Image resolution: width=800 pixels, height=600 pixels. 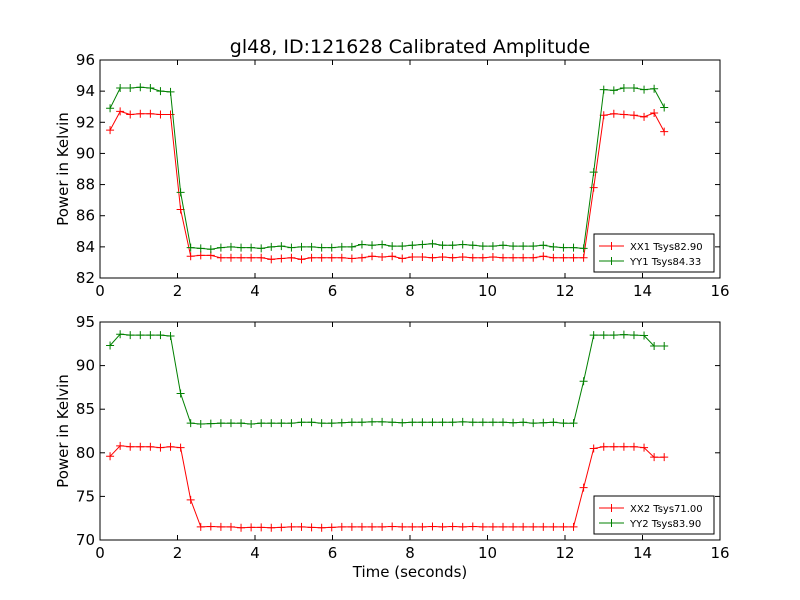 I want to click on y-tick-label: 84, so click(x=85, y=247).